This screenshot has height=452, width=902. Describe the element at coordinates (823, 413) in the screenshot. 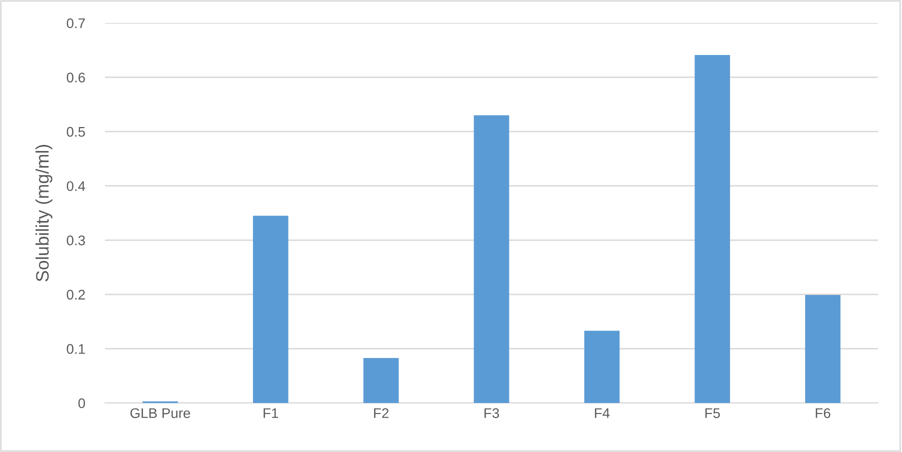

I see `x-tick-label: F6` at that location.